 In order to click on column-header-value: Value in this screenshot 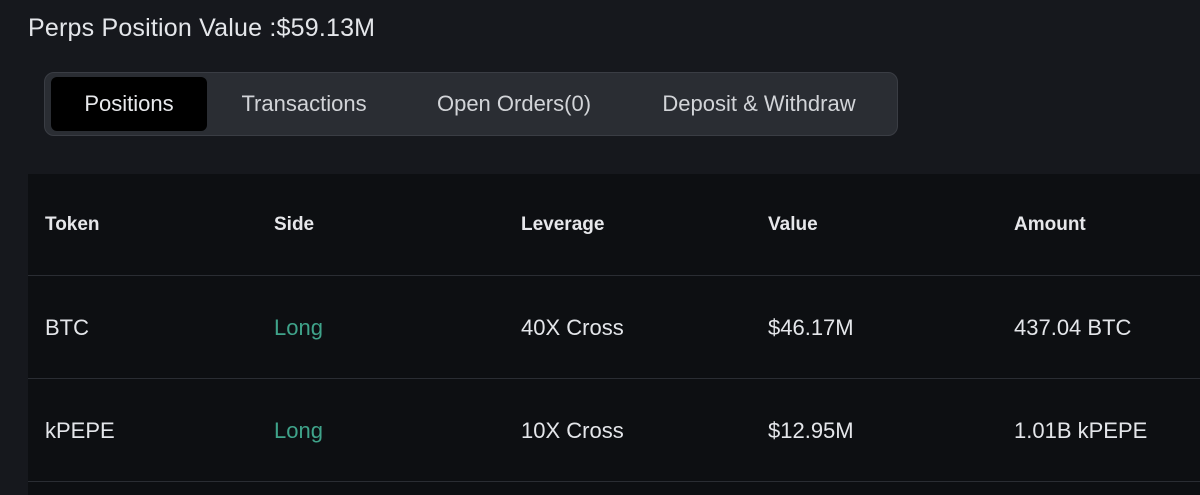, I will do `click(793, 224)`.